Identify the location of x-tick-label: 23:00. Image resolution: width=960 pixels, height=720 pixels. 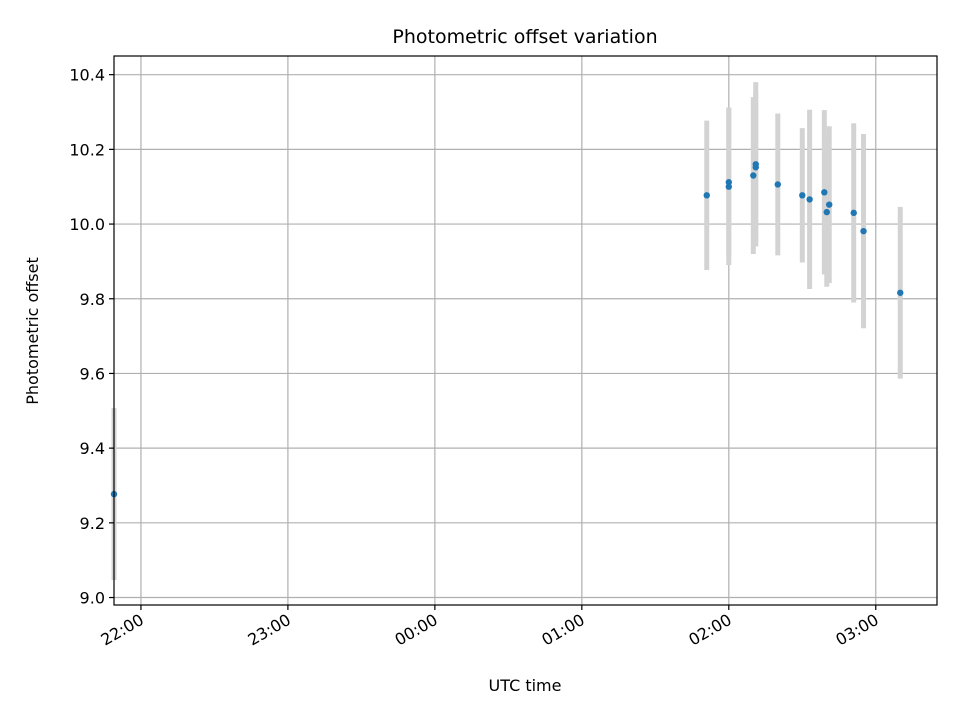
(268, 630).